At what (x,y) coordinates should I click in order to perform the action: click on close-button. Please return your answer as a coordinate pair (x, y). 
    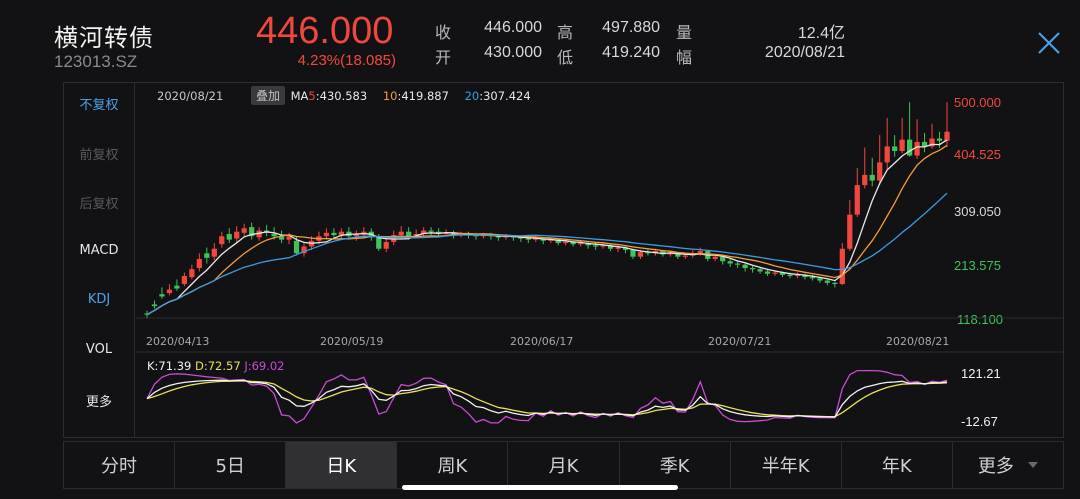
    Looking at the image, I should click on (1049, 43).